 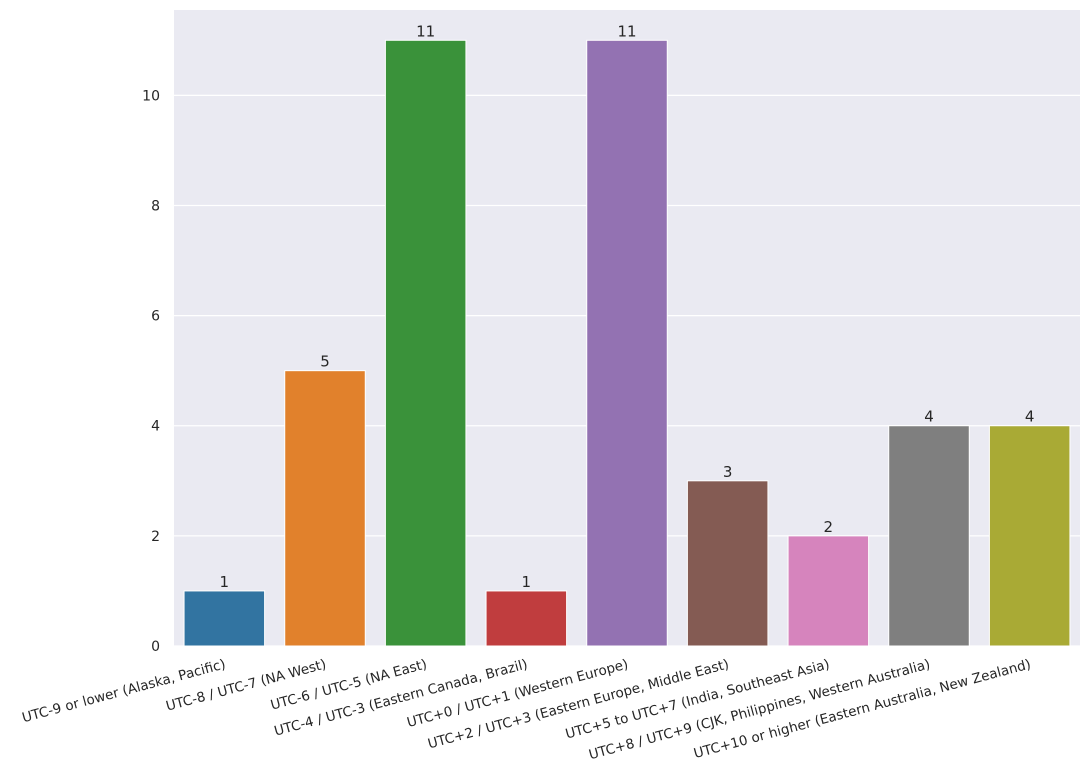 What do you see at coordinates (728, 472) in the screenshot?
I see `data-label: 3` at bounding box center [728, 472].